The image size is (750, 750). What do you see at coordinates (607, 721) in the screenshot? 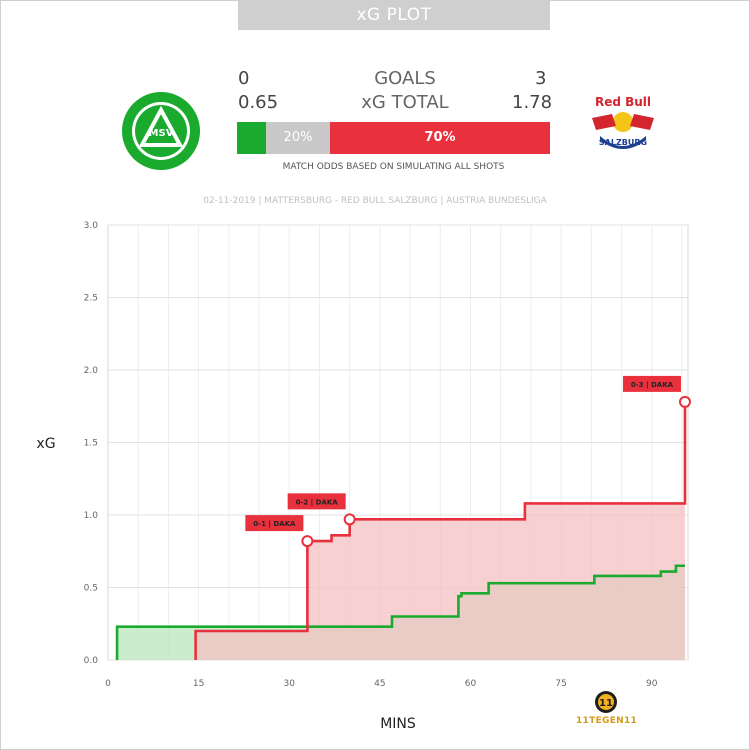
I see `brand-wordmark: 11TEGEN11` at bounding box center [607, 721].